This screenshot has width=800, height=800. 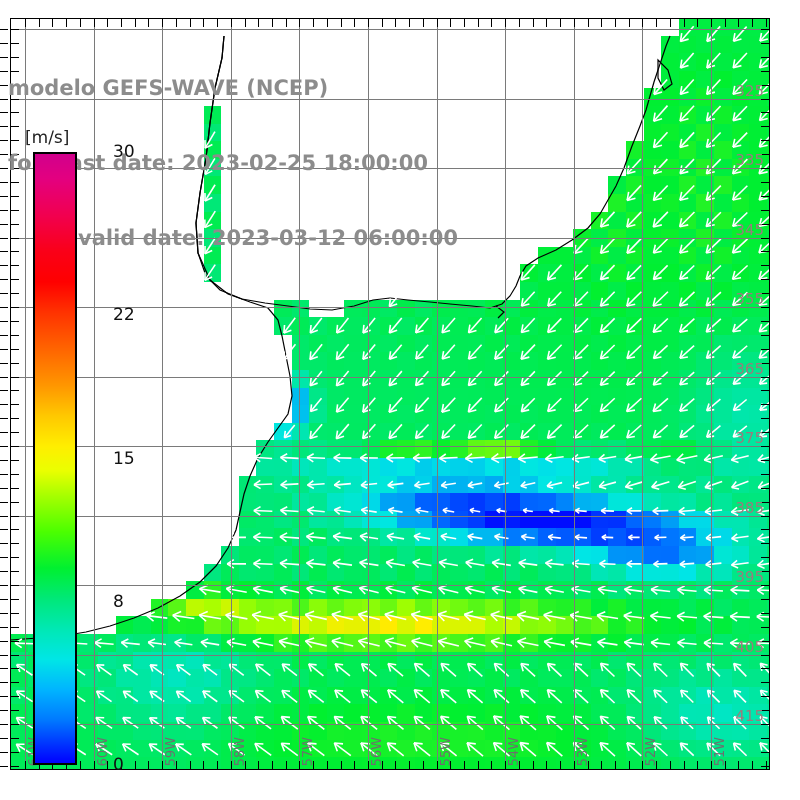 I want to click on title-model: modelo GEFS-WAVE (NCEP), so click(x=168, y=88).